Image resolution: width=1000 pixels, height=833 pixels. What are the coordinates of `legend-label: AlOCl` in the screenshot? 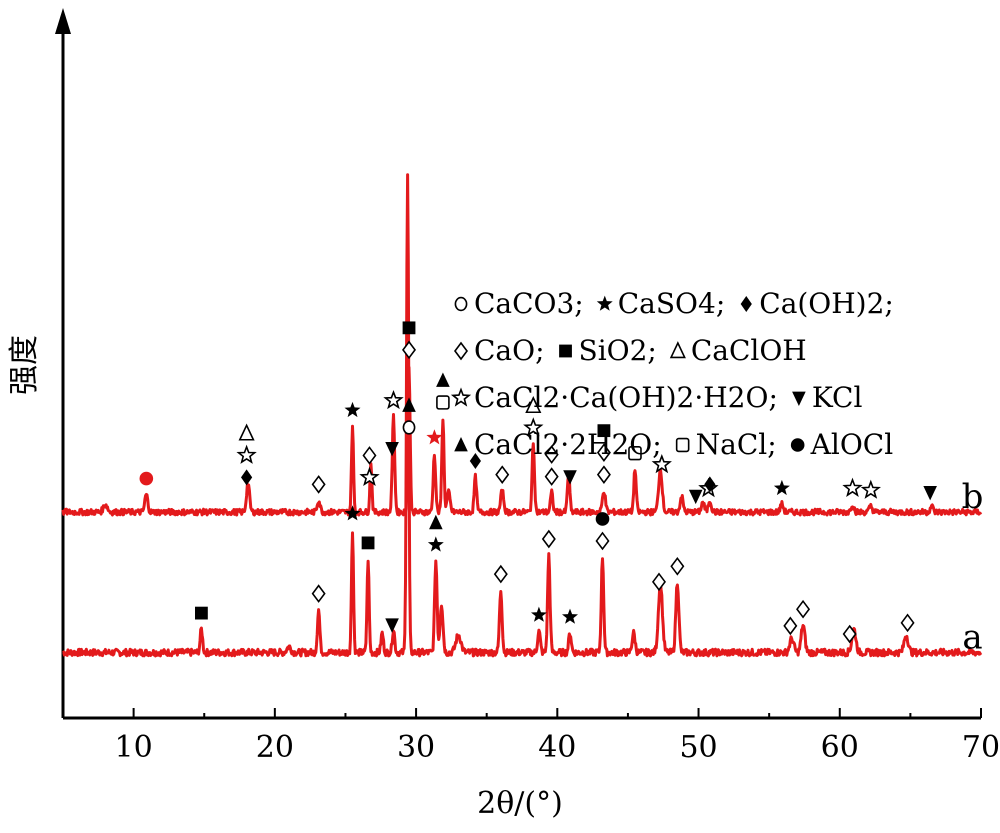 It's located at (852, 444).